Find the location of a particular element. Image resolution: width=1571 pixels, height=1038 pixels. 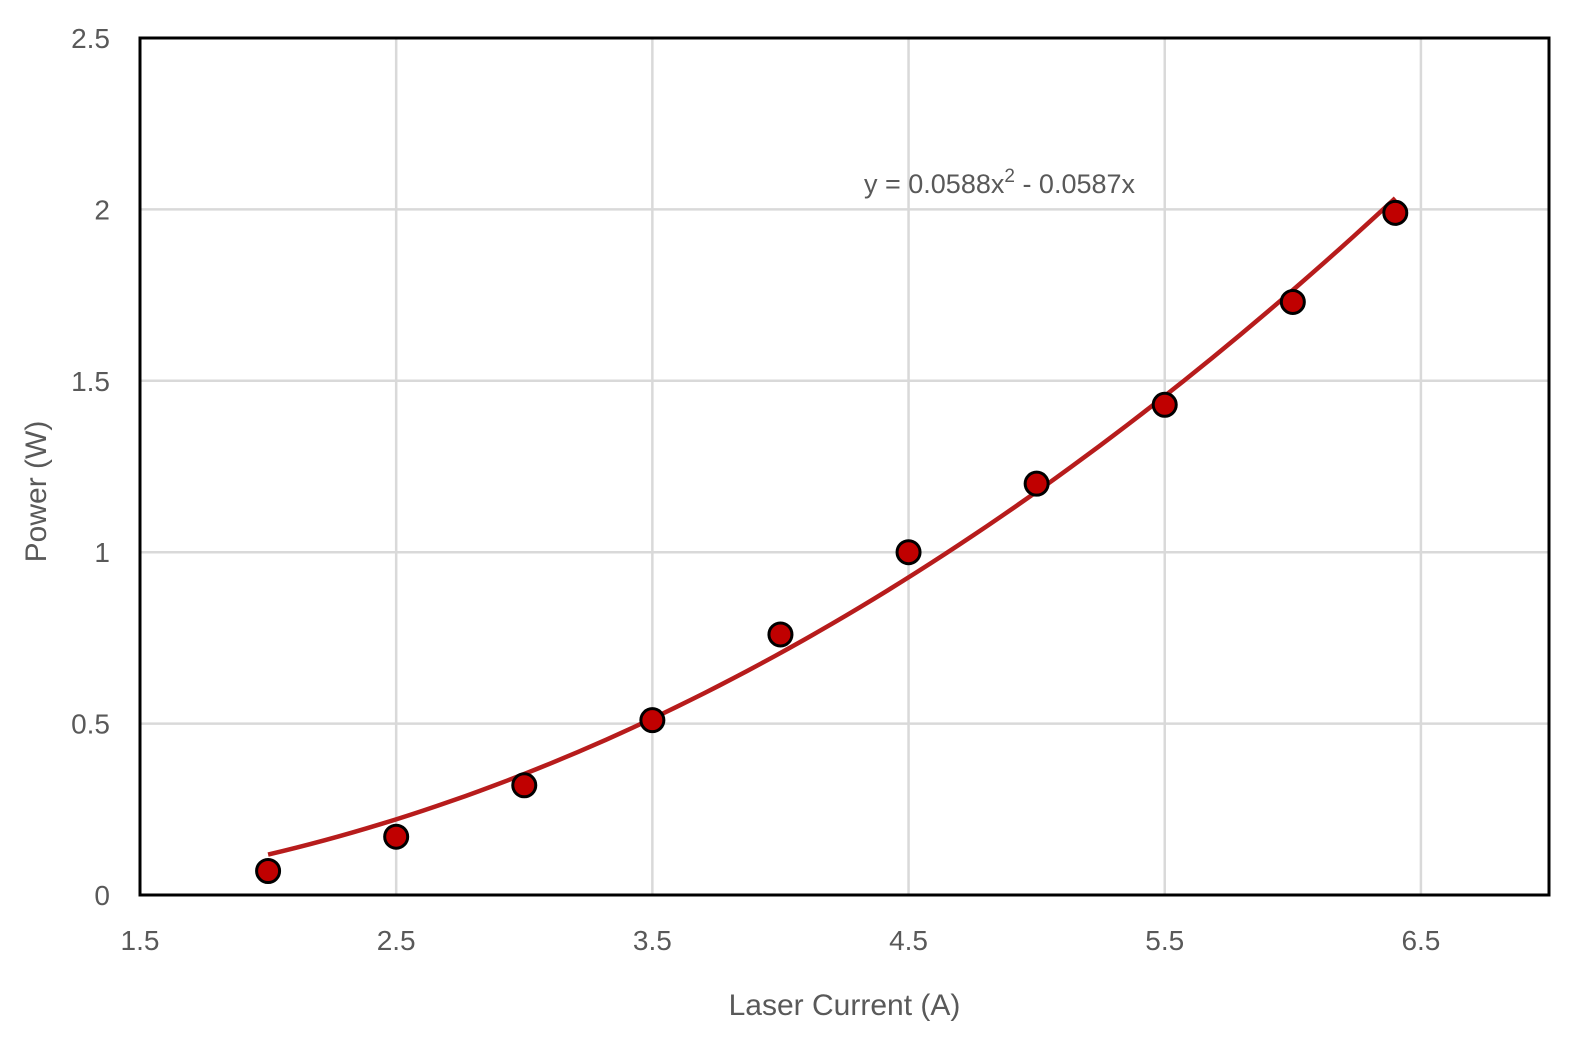

x-tick-label: 1.5 is located at coordinates (140, 940).